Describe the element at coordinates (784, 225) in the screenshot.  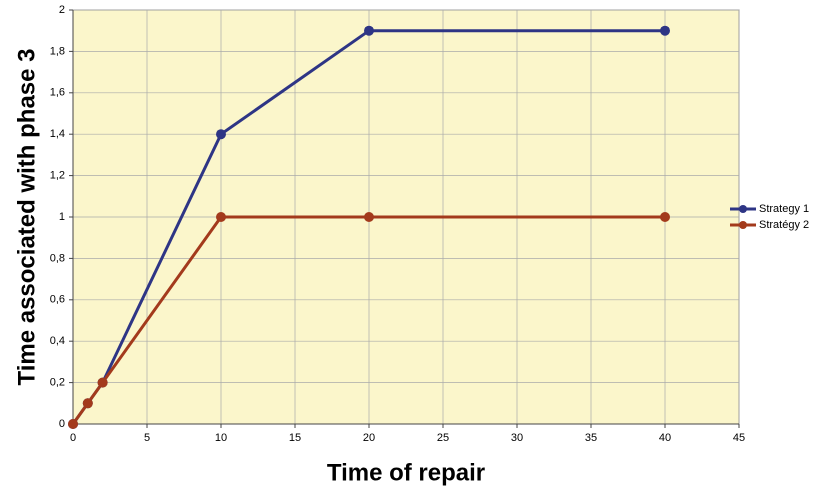
I see `legend-label: Stratégy 2` at that location.